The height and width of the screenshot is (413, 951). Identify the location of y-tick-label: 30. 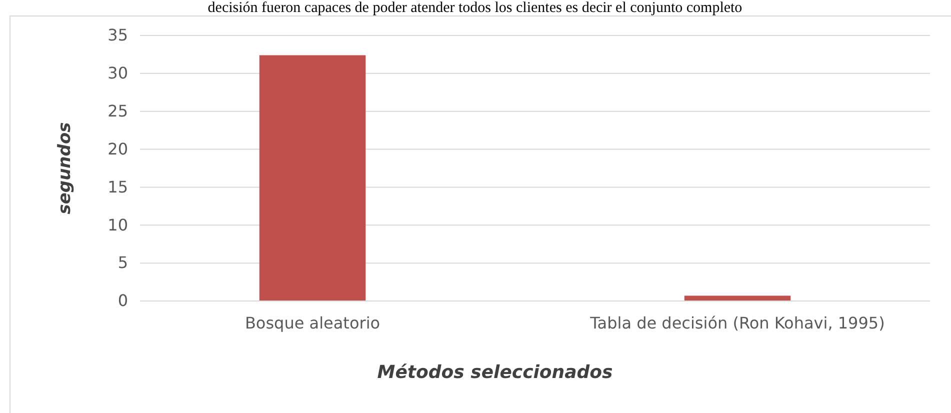
(118, 73).